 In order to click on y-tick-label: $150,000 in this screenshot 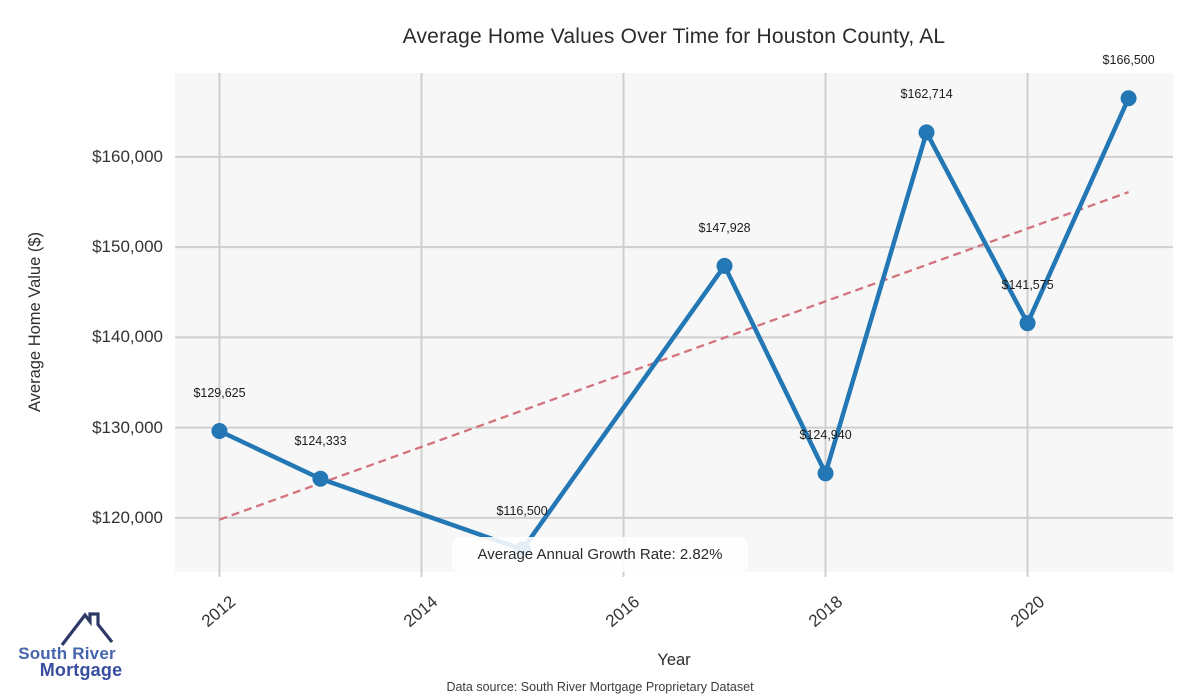, I will do `click(127, 247)`.